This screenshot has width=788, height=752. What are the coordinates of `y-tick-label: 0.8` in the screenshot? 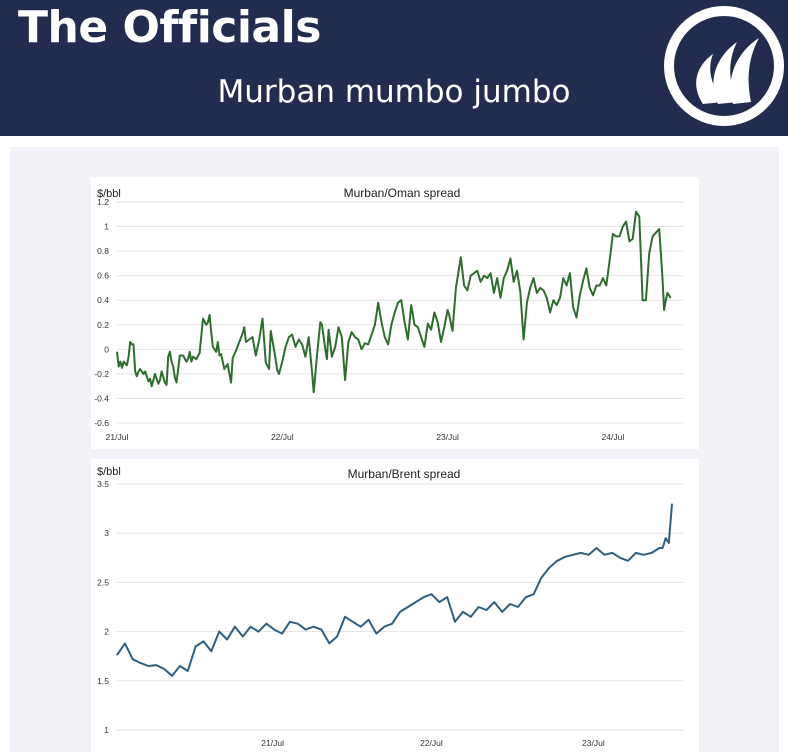 It's located at (103, 251).